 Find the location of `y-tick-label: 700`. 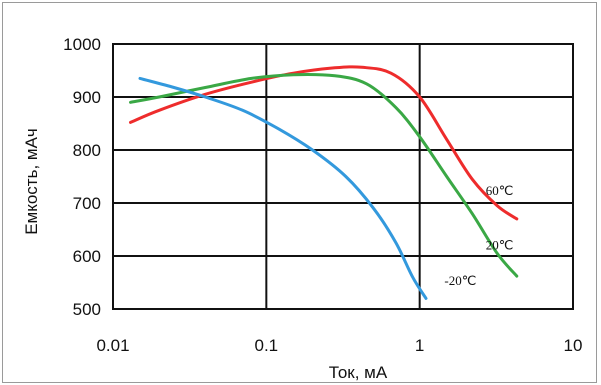

y-tick-label: 700 is located at coordinates (87, 203).